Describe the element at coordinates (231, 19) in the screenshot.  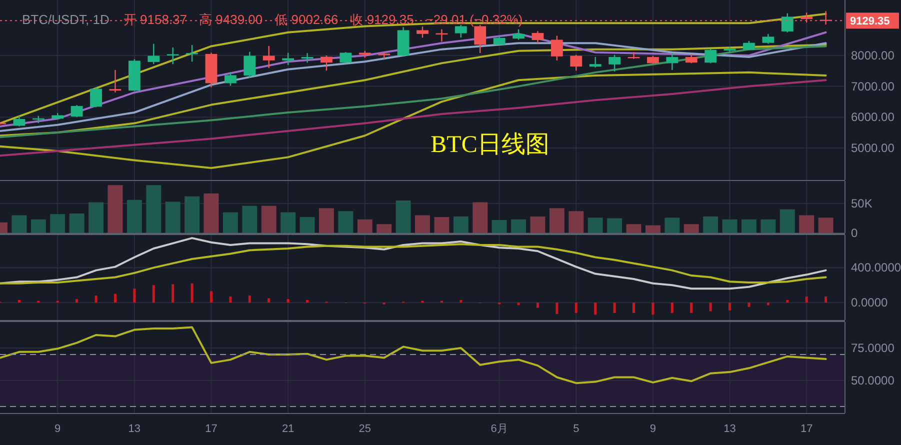
I see `annotation: 高 9439.00` at that location.